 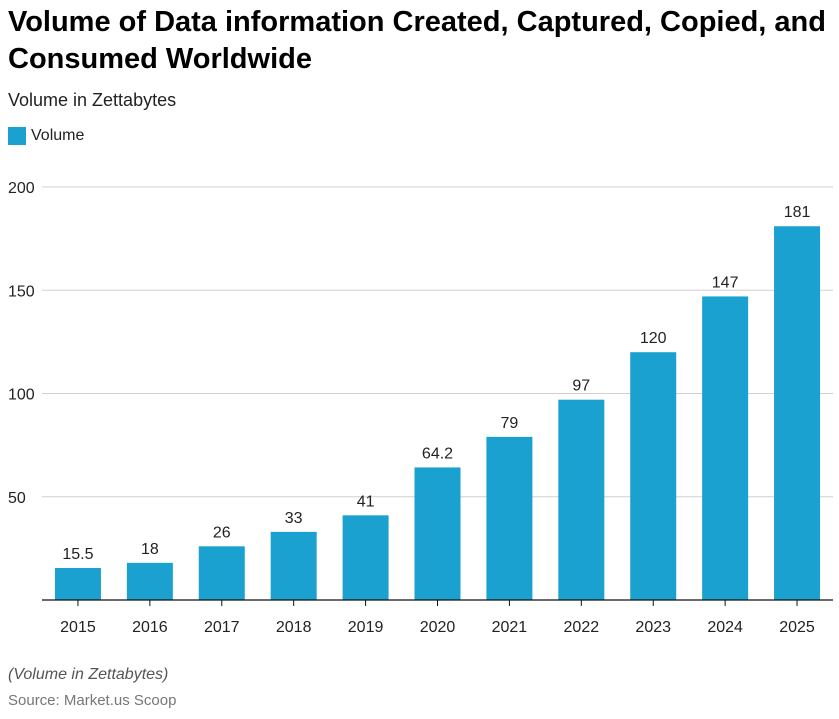 I want to click on x-tick-label: 2022, so click(x=582, y=627).